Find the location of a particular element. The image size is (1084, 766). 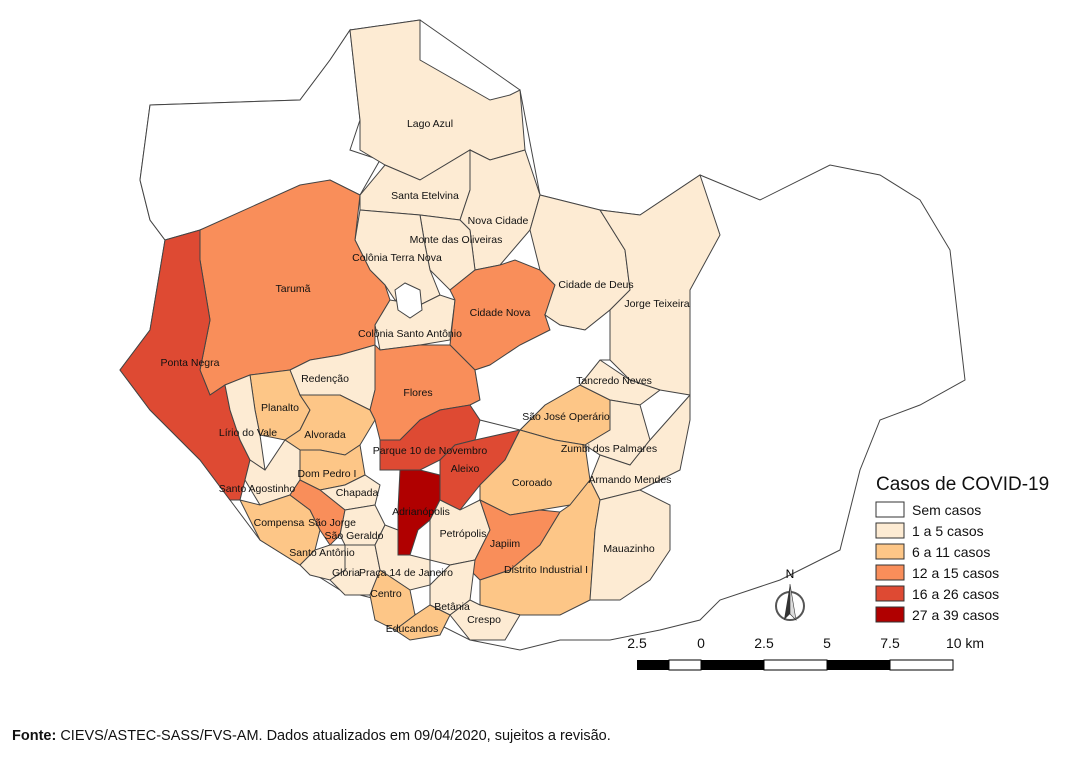

neighborhood-label: Mauazinho is located at coordinates (629, 549).